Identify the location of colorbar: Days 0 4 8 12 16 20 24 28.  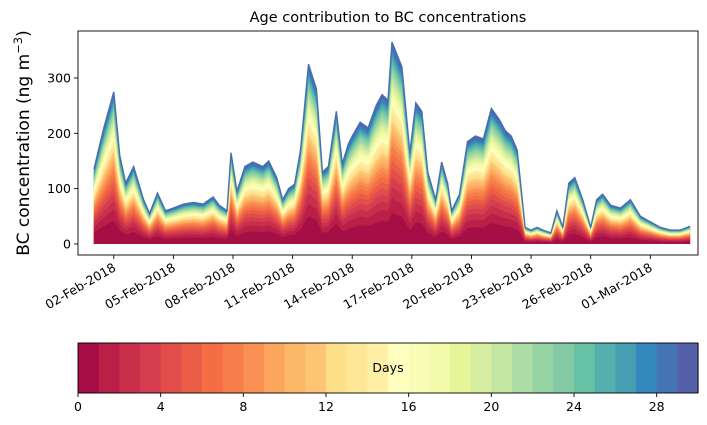
(386, 378).